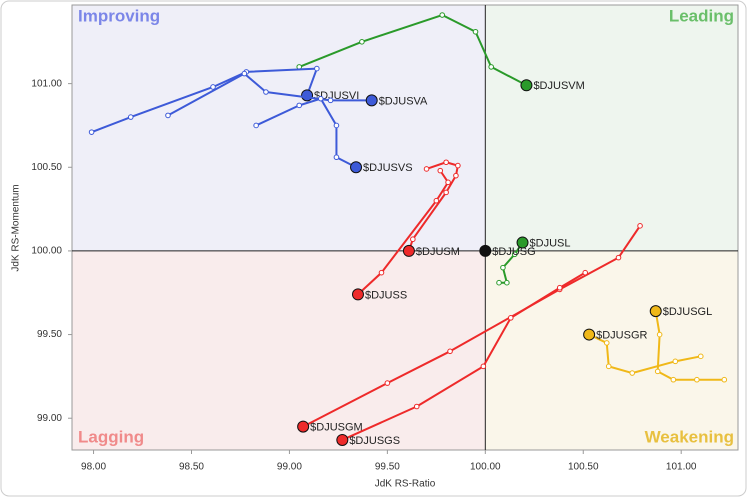  Describe the element at coordinates (438, 252) in the screenshot. I see `series-label: $DJUSM` at that location.